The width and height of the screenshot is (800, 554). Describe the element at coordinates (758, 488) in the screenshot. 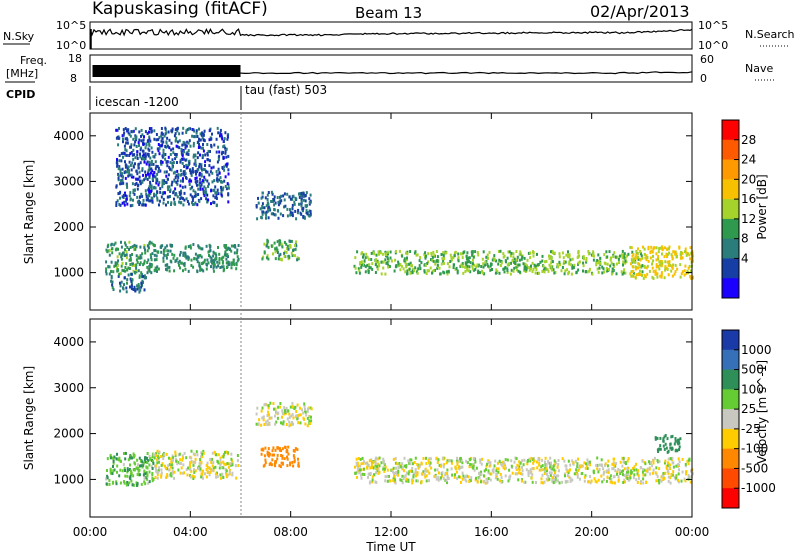

I see `colorbar-tick-label: -1000` at that location.